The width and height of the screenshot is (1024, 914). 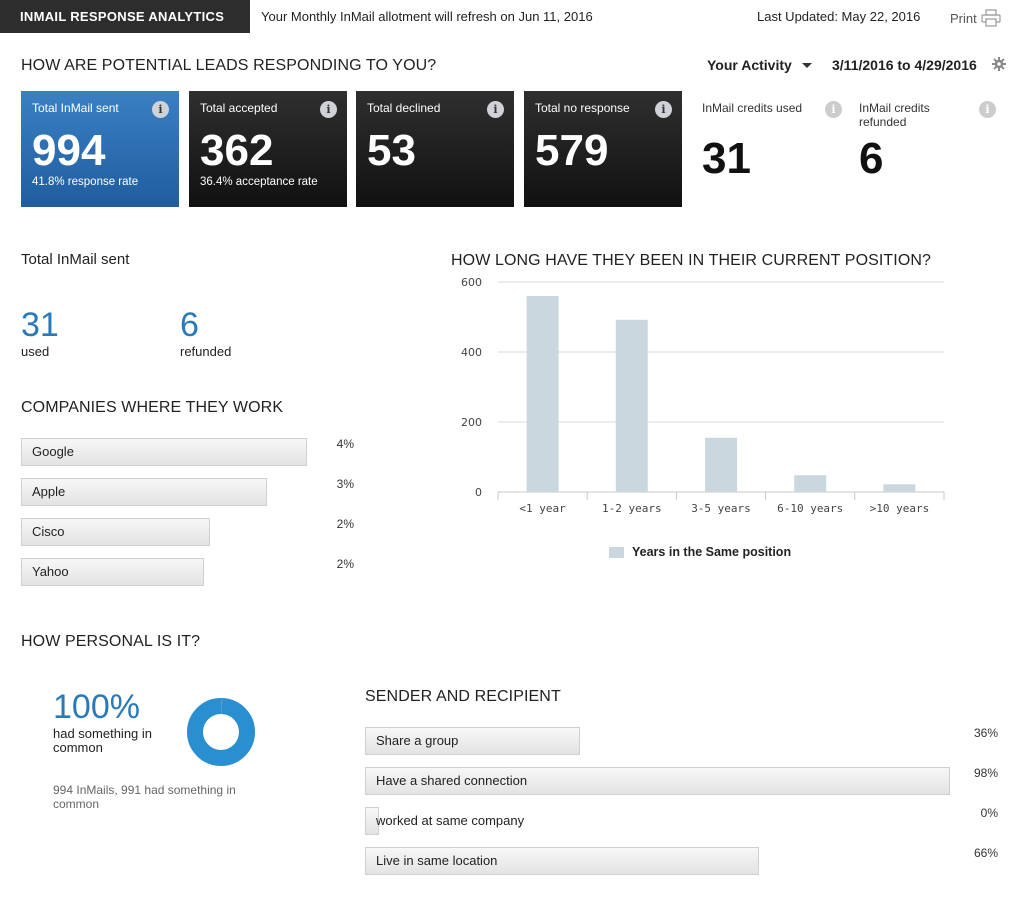 What do you see at coordinates (471, 282) in the screenshot?
I see `y-tick-label: 600` at bounding box center [471, 282].